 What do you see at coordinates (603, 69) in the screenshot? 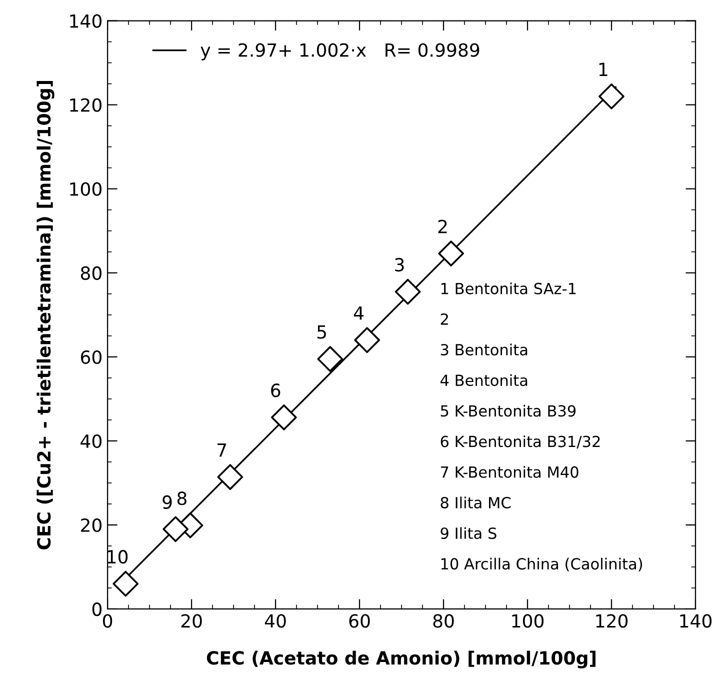
I see `annotation: 1` at bounding box center [603, 69].